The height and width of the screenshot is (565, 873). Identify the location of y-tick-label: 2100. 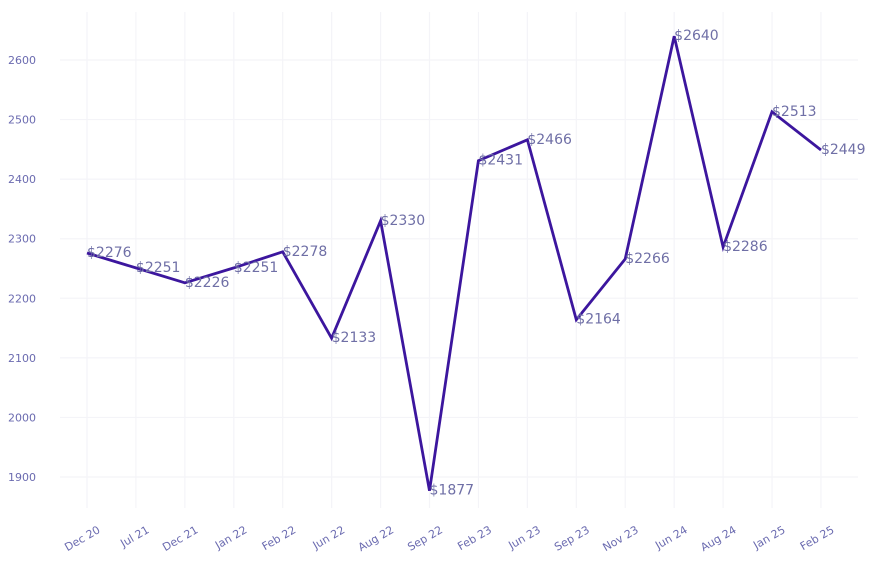
(22, 358).